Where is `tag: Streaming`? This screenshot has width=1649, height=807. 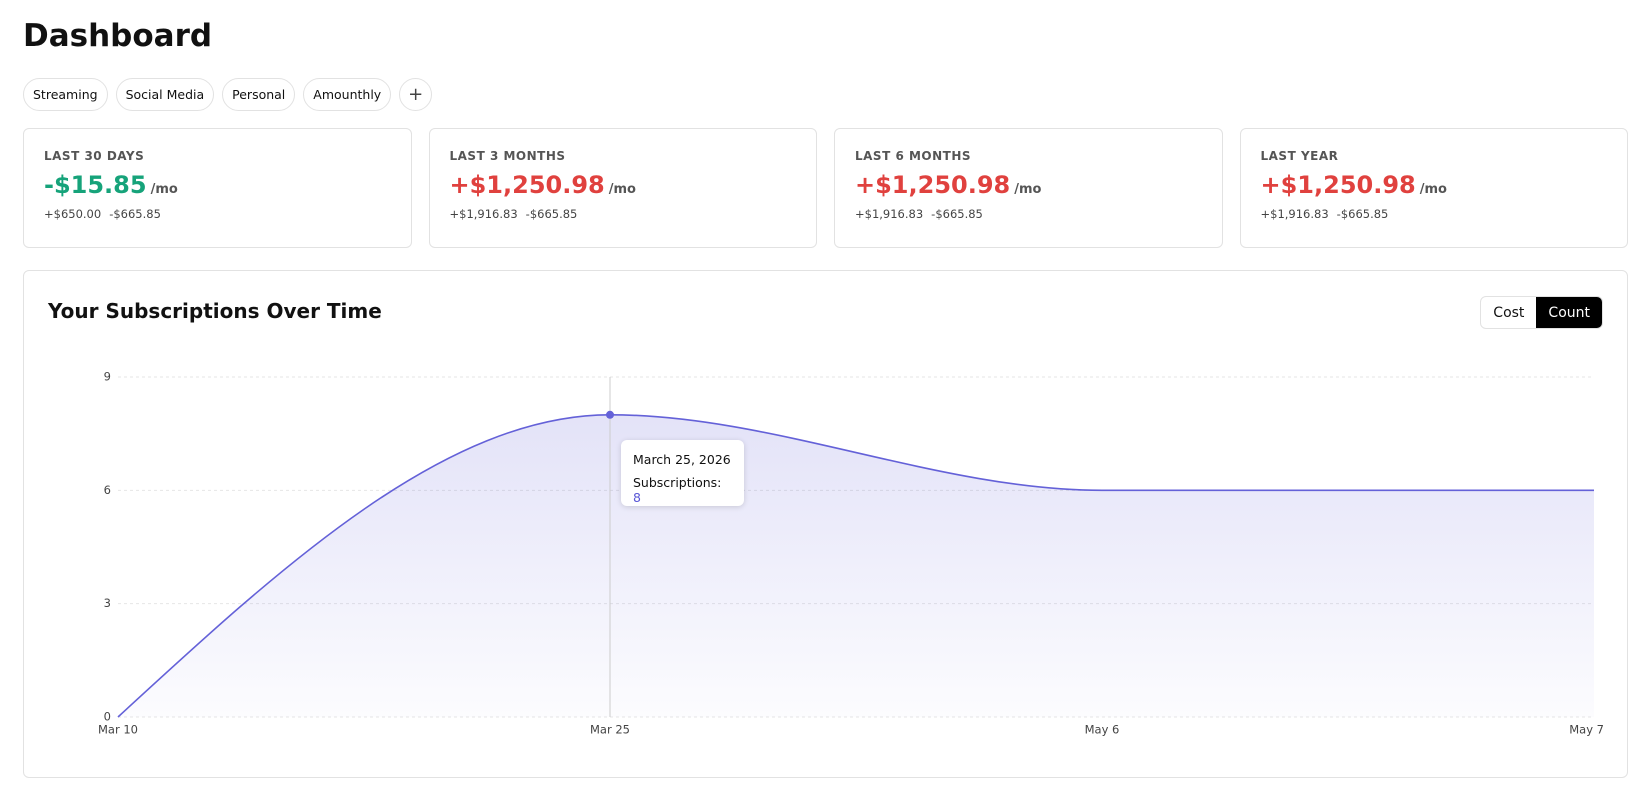
tag: Streaming is located at coordinates (65, 94).